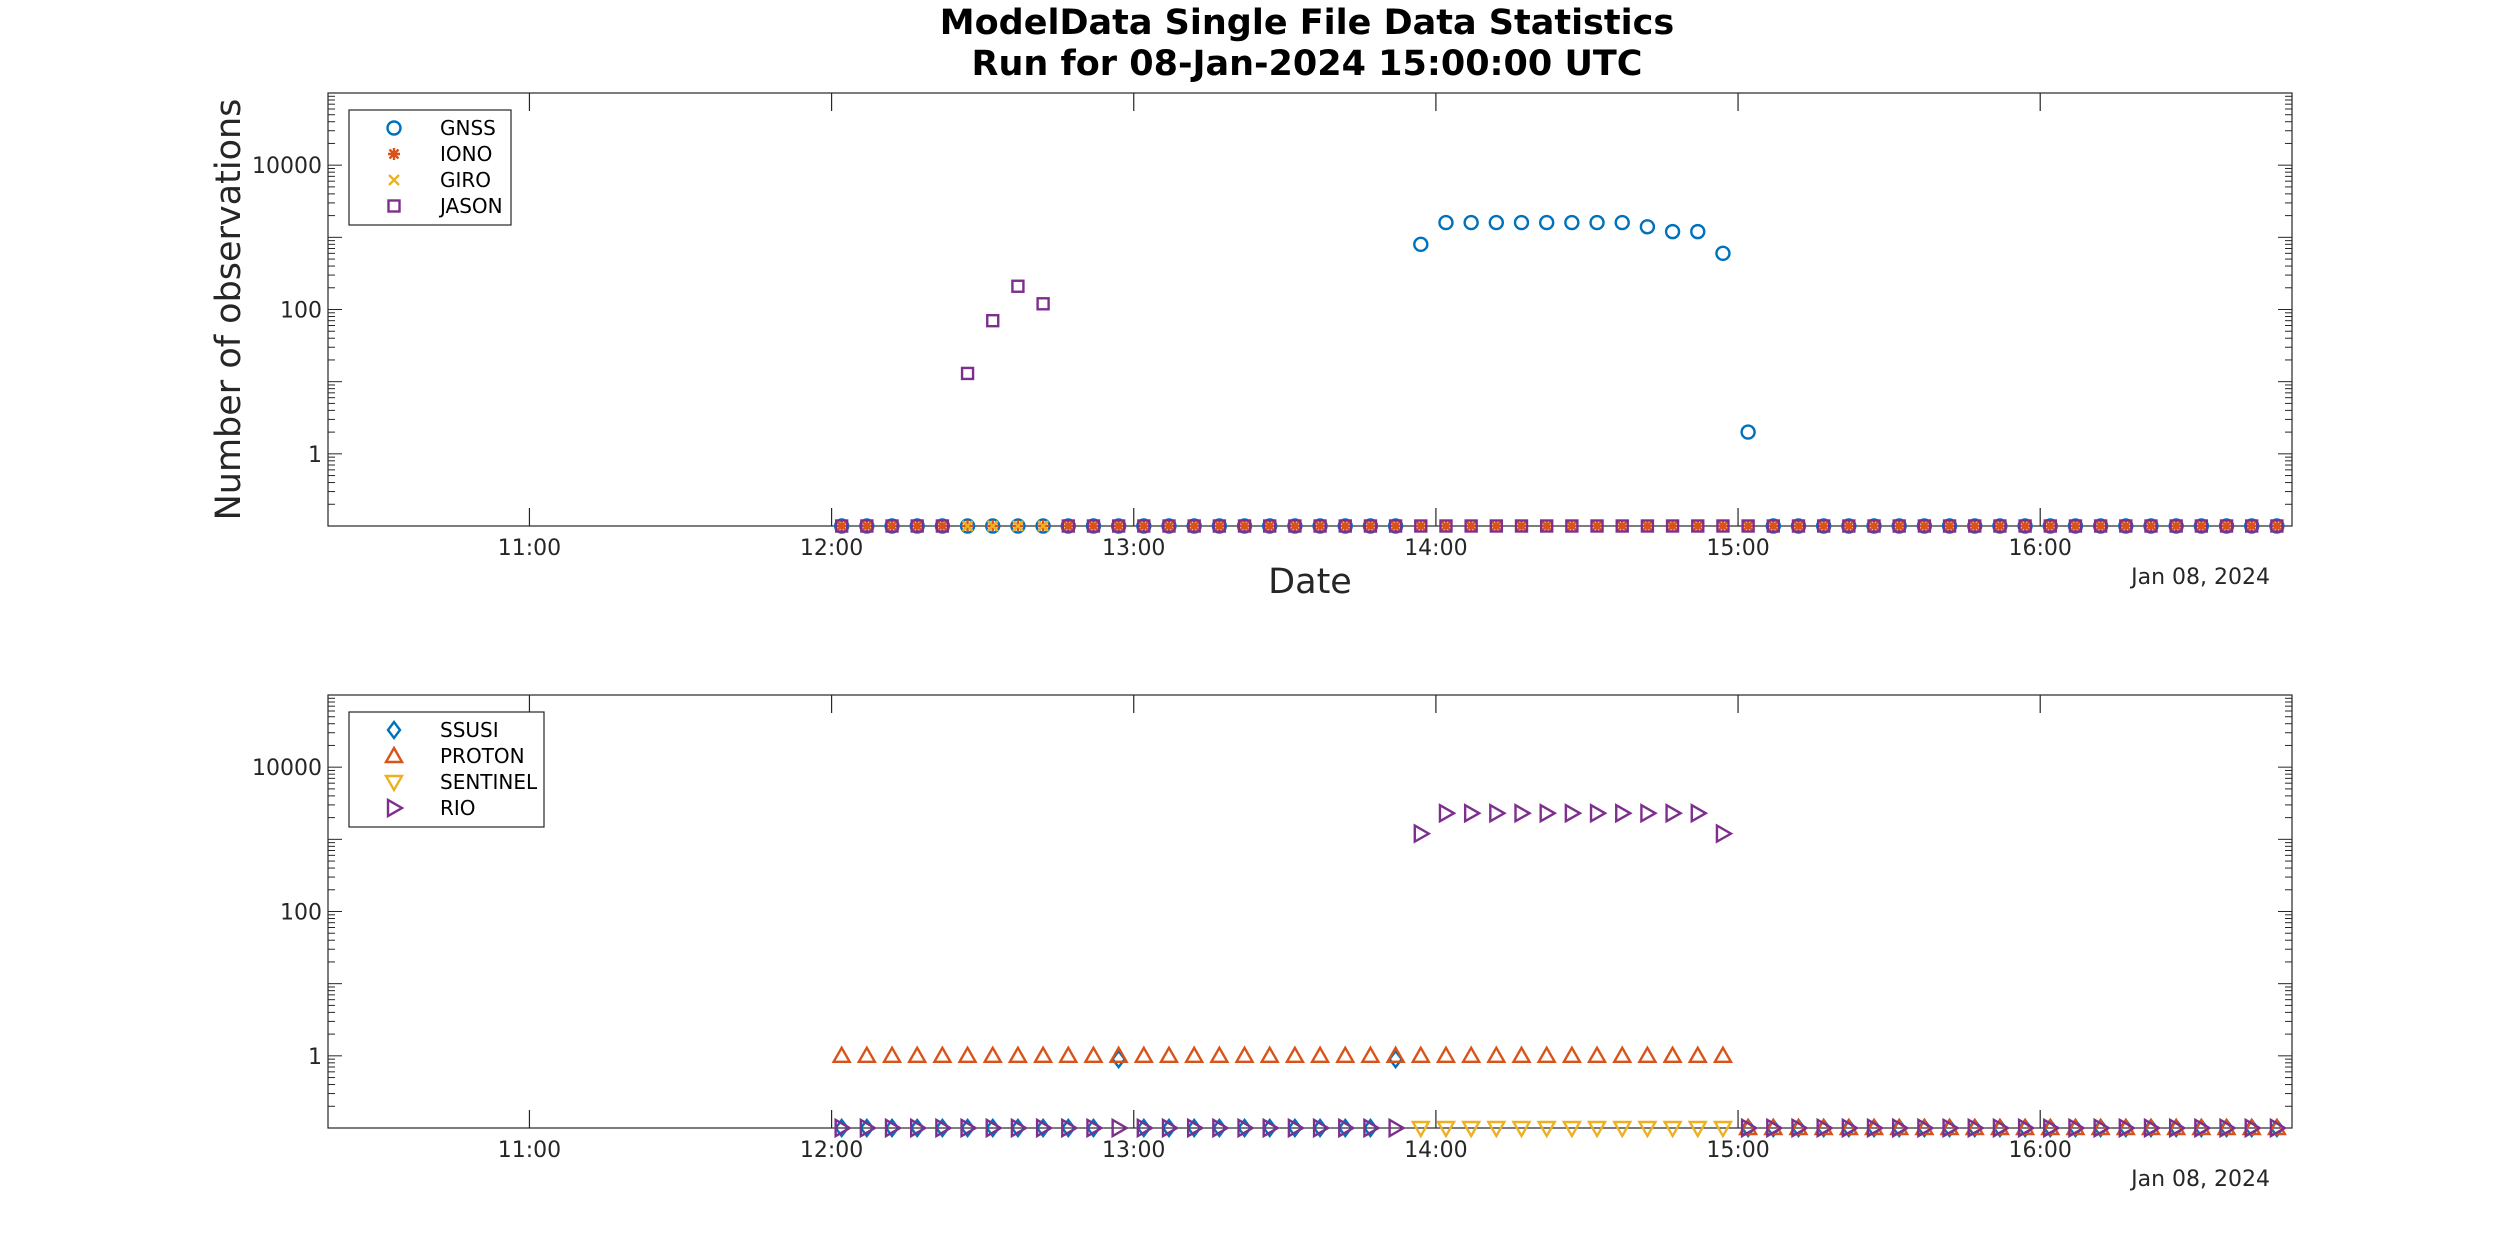 The image size is (2500, 1250). What do you see at coordinates (2040, 548) in the screenshot?
I see `x-tick-label: 16:00` at bounding box center [2040, 548].